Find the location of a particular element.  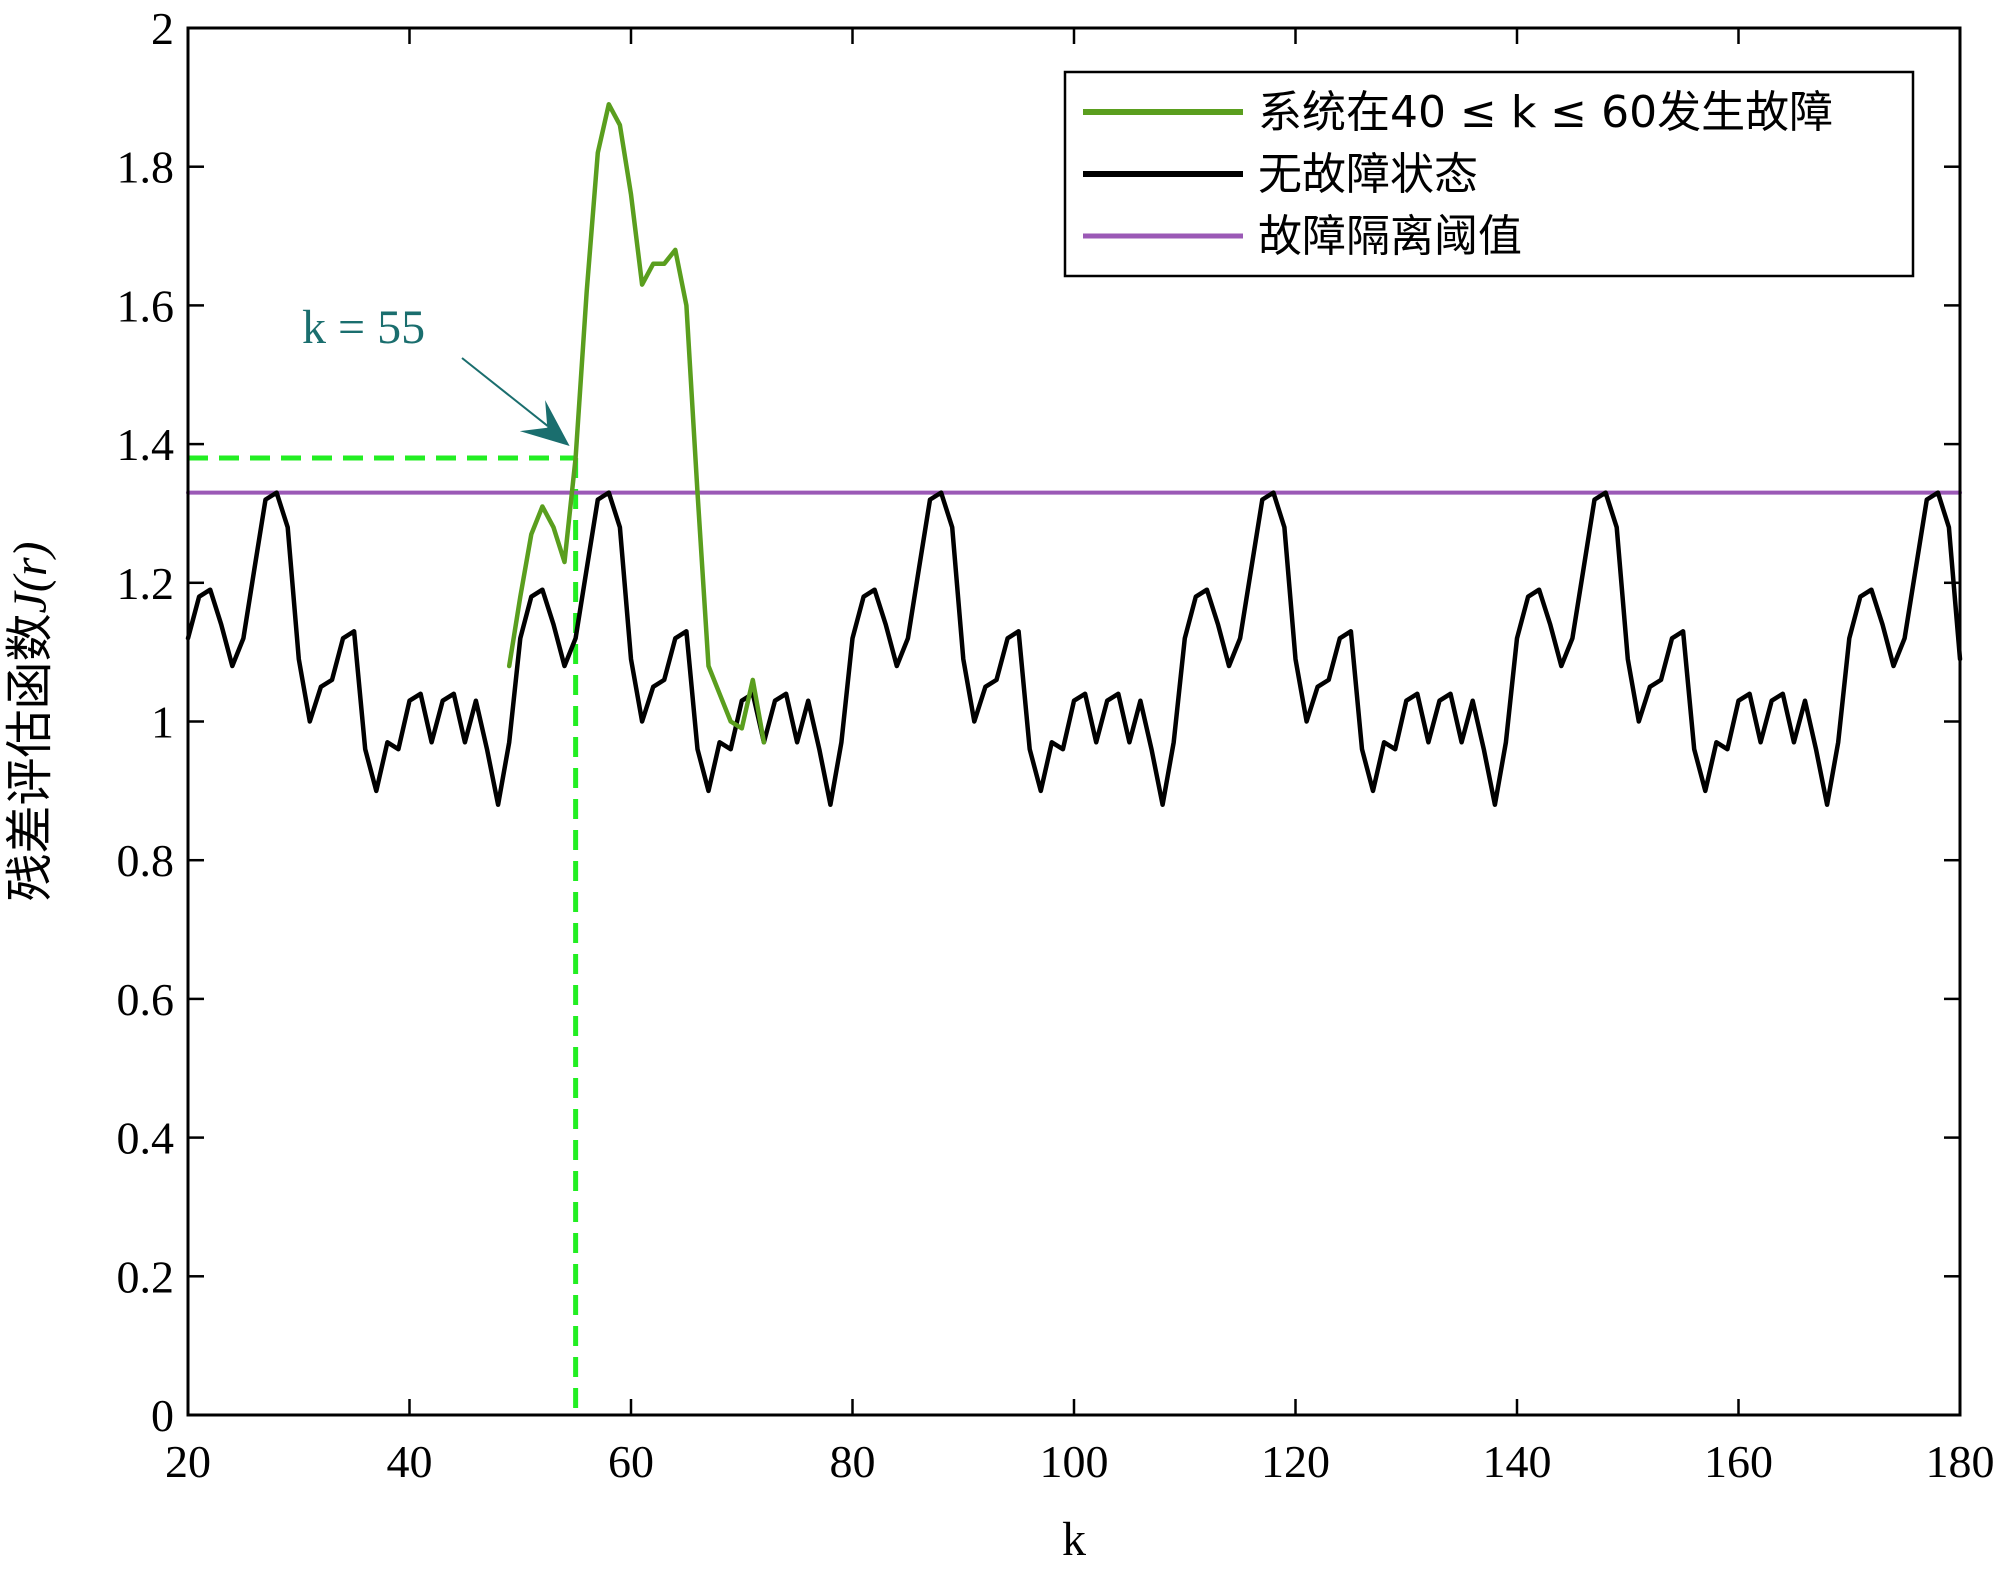

annotation-arrowhead is located at coordinates (544, 423).